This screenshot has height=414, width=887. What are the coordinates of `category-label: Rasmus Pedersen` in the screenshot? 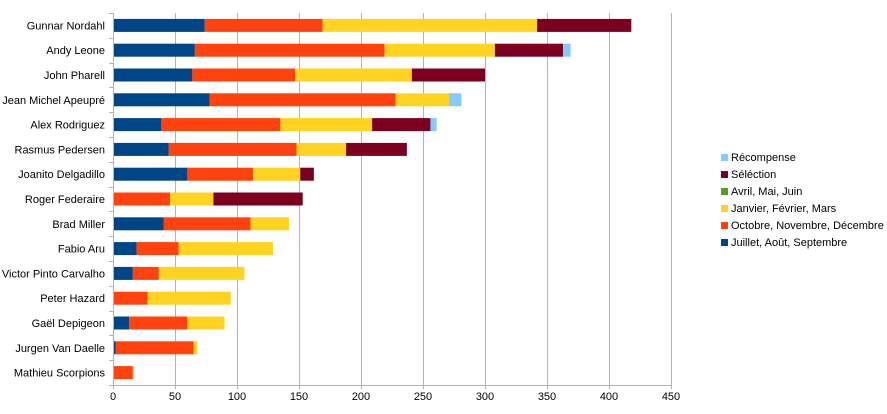 It's located at (60, 150).